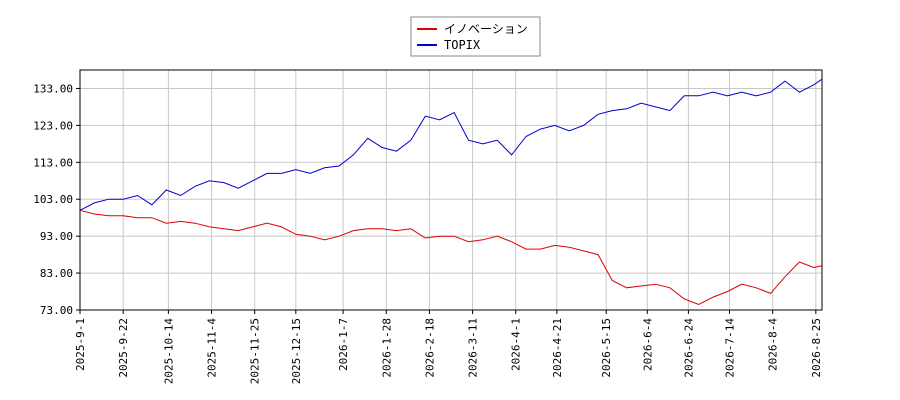 The image size is (900, 400). Describe the element at coordinates (343, 344) in the screenshot. I see `x-tick-label: 2026-1-7` at that location.